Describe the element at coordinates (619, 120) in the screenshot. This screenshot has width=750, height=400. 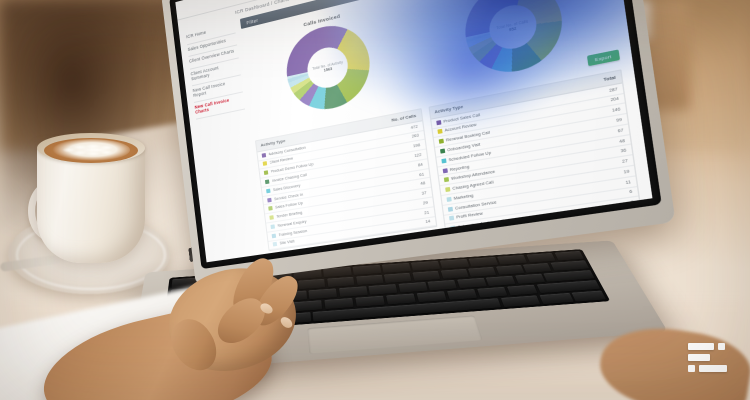
I see `row-value: 99` at that location.